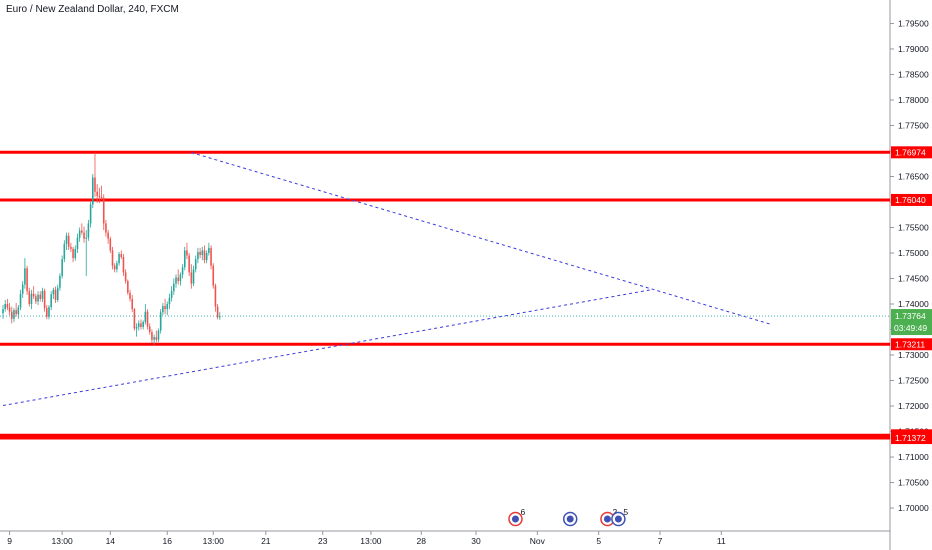 This screenshot has width=932, height=550. I want to click on x-tick-label: 23, so click(323, 541).